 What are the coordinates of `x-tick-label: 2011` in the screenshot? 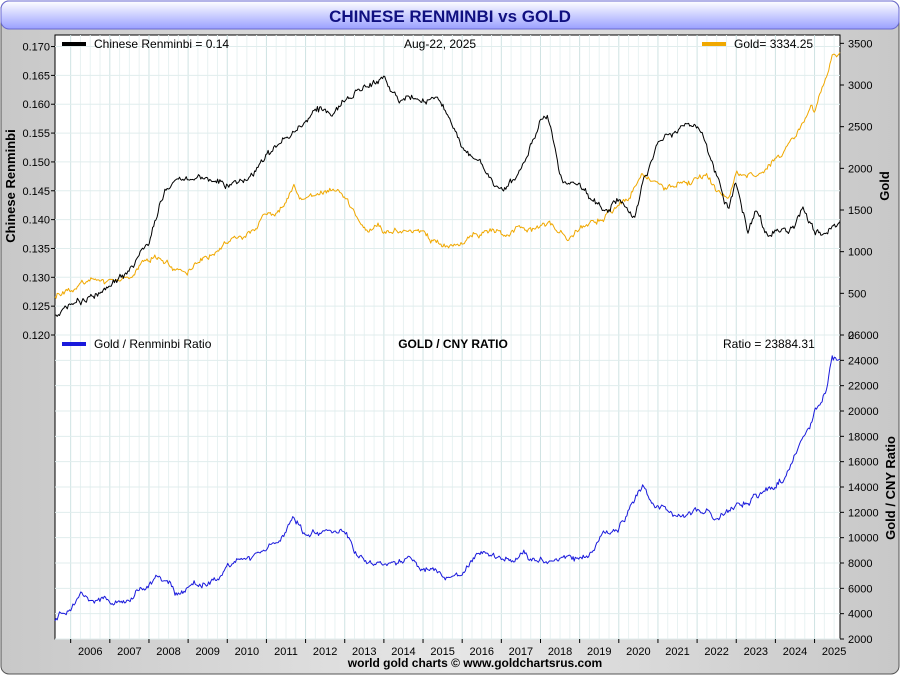 It's located at (286, 652).